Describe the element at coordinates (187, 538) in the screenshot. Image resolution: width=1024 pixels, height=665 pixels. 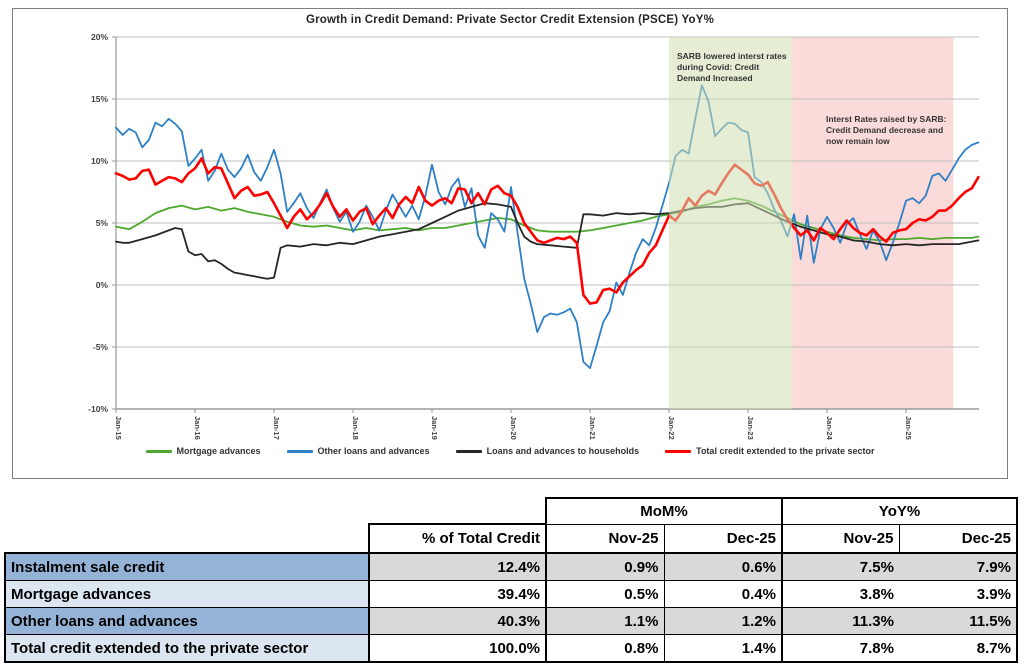
I see `table-blank-cell` at that location.